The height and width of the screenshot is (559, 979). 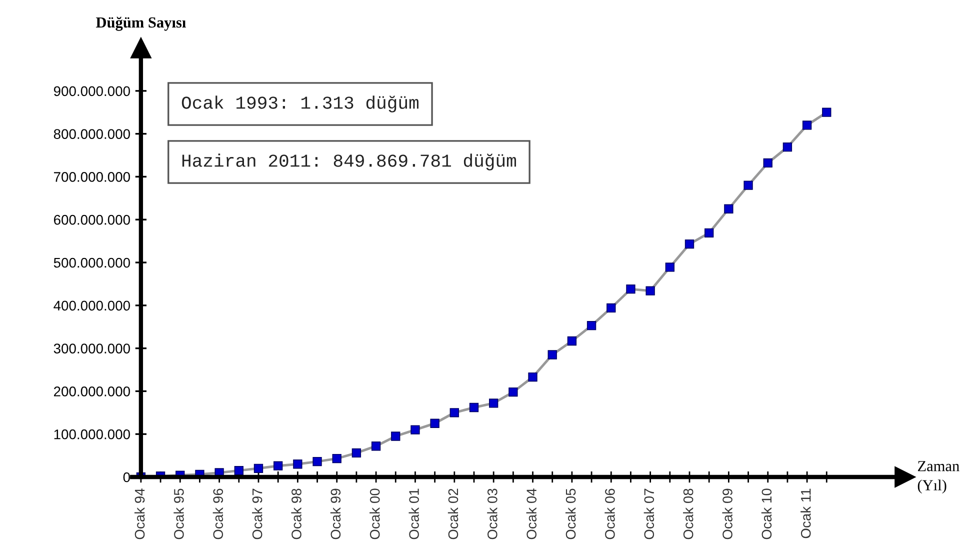 I want to click on y-tick-label: 400.000.000, so click(x=92, y=305).